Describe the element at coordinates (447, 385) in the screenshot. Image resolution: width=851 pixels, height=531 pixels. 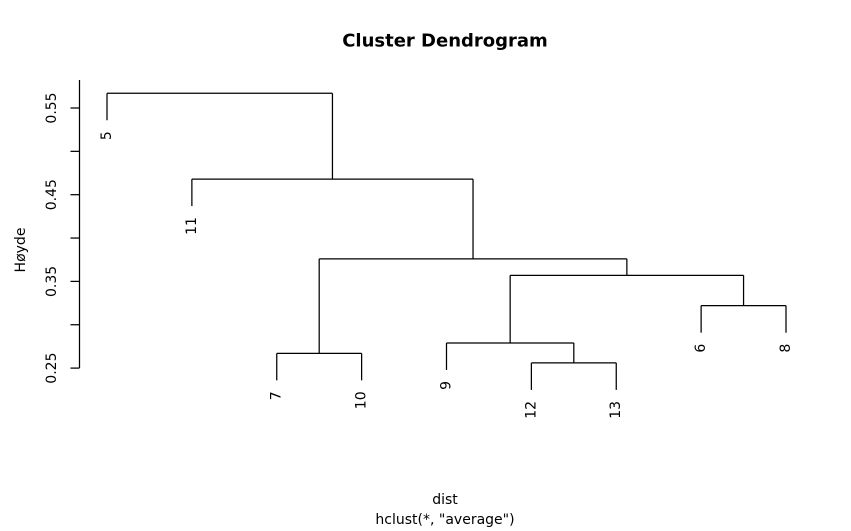
I see `leaf-label: 9` at that location.